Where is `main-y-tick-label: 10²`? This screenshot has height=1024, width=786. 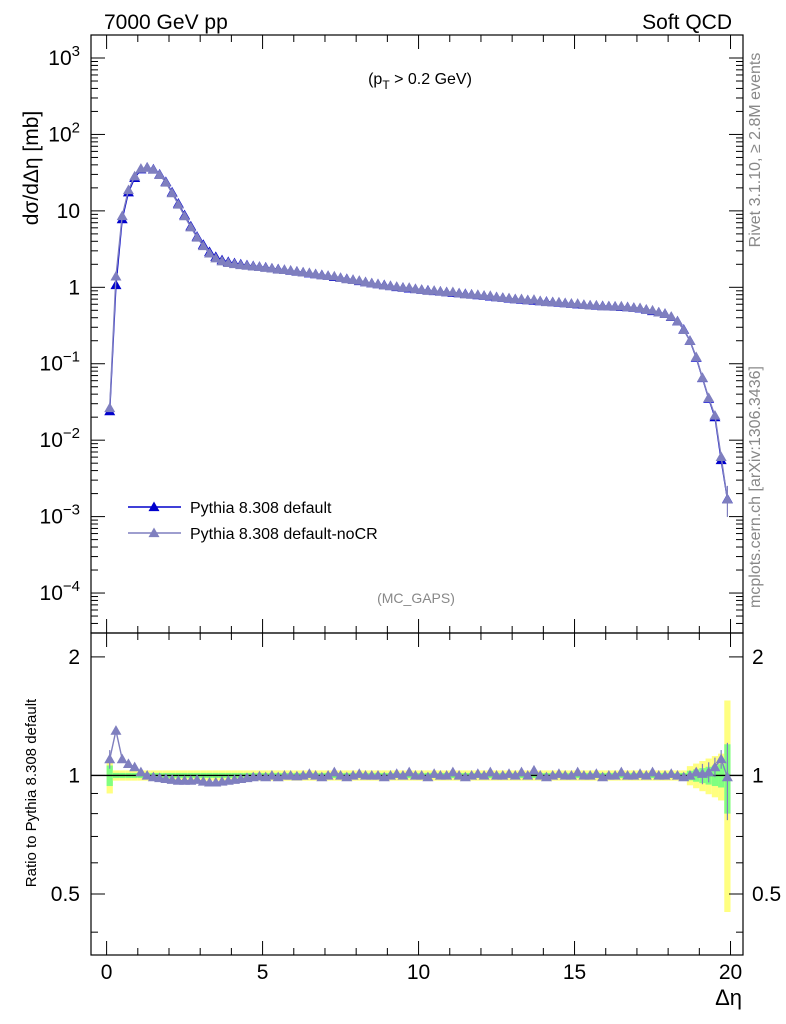
main-y-tick-label: 10² is located at coordinates (64, 132).